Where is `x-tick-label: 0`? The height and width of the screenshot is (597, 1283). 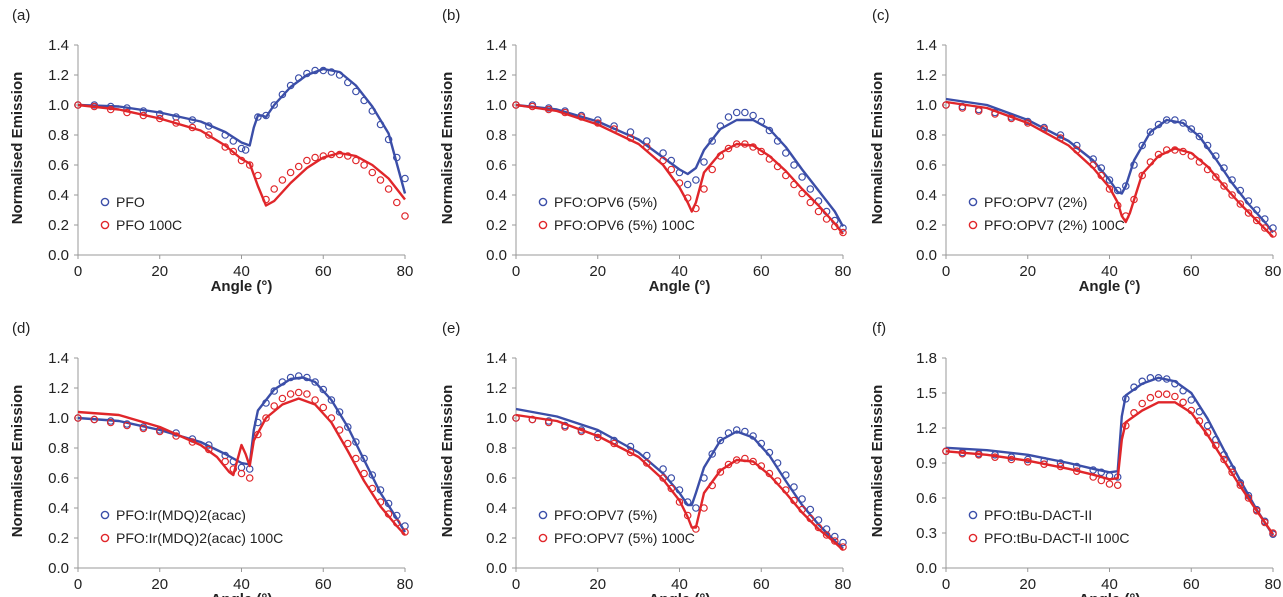
x-tick-label: 0 is located at coordinates (946, 271).